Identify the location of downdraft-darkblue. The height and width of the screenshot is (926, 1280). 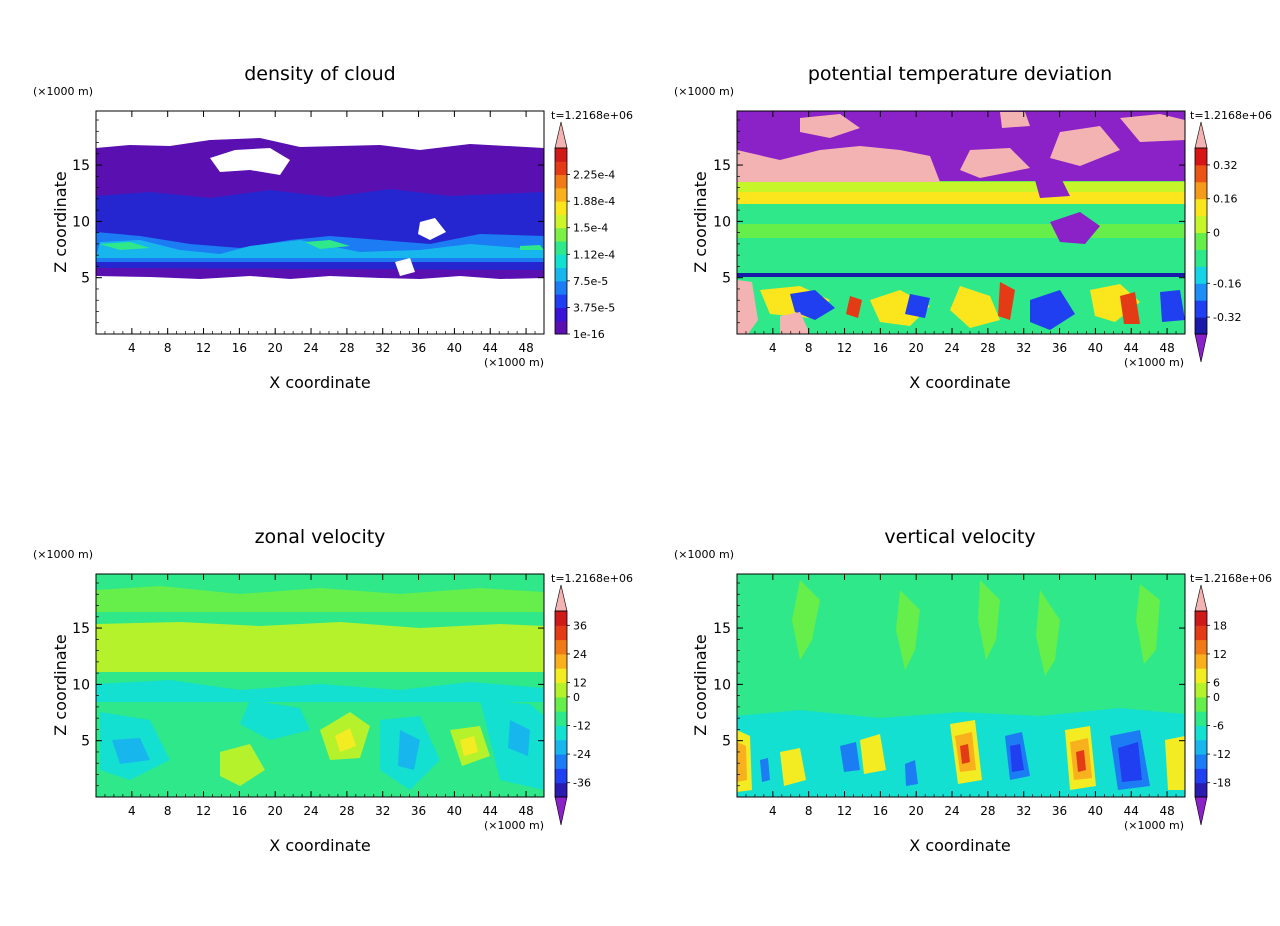
(1076, 762).